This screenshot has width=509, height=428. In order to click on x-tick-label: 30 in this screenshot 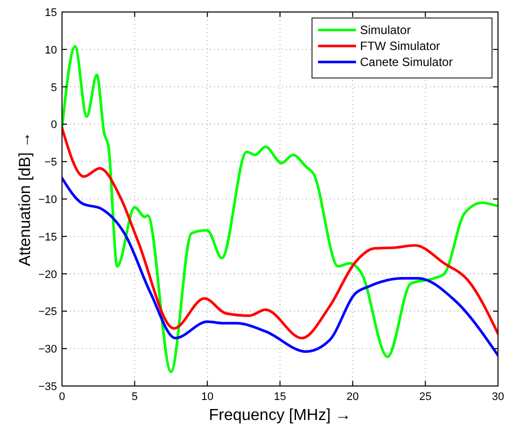, I will do `click(498, 397)`.